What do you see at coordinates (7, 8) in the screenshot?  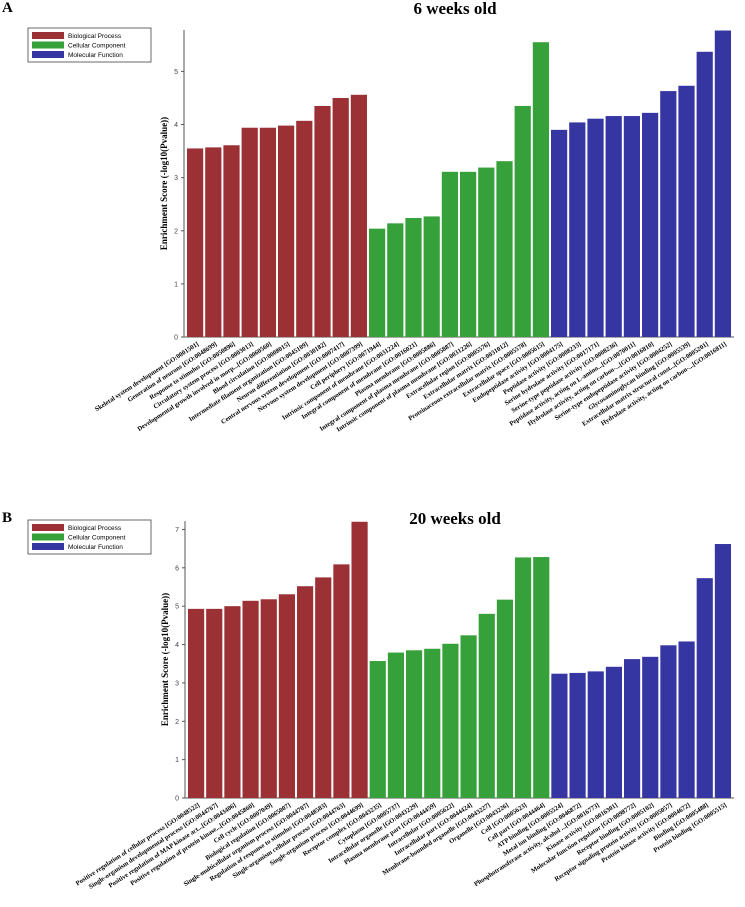 I see `panel-letter: A` at bounding box center [7, 8].